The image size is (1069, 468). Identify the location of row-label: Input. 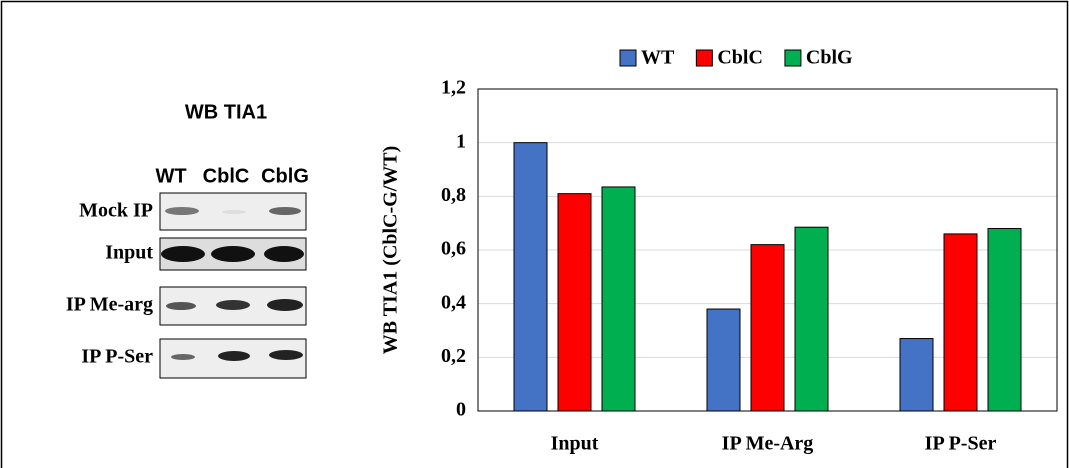
(129, 253).